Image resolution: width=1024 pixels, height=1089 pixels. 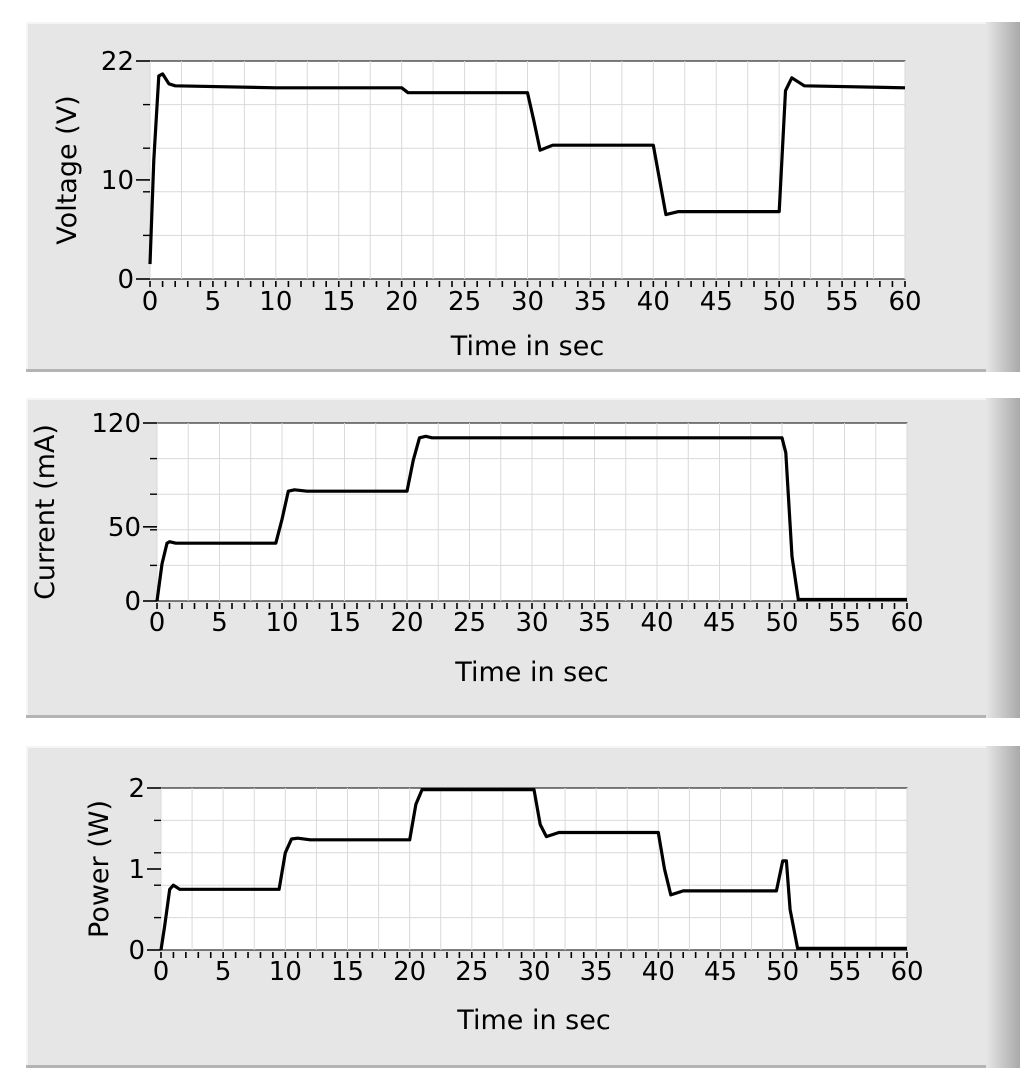 I want to click on y-tick-label: 10, so click(x=117, y=181).